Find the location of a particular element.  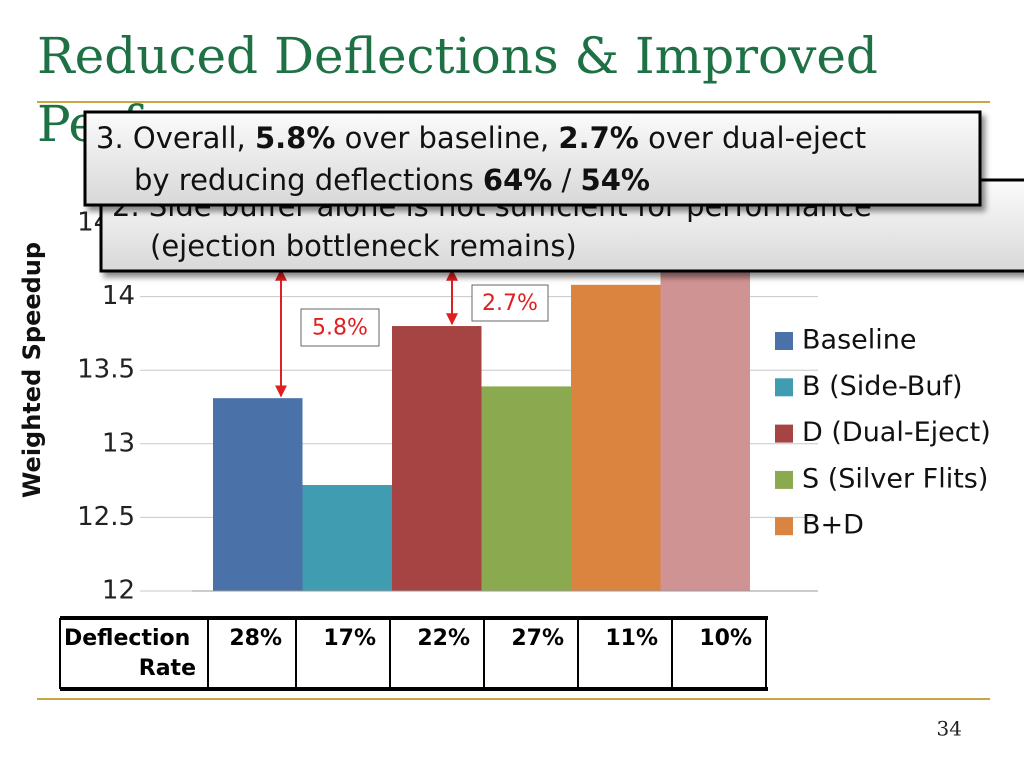

callout-segment: (ejection bottleneck remains) is located at coordinates (363, 246).